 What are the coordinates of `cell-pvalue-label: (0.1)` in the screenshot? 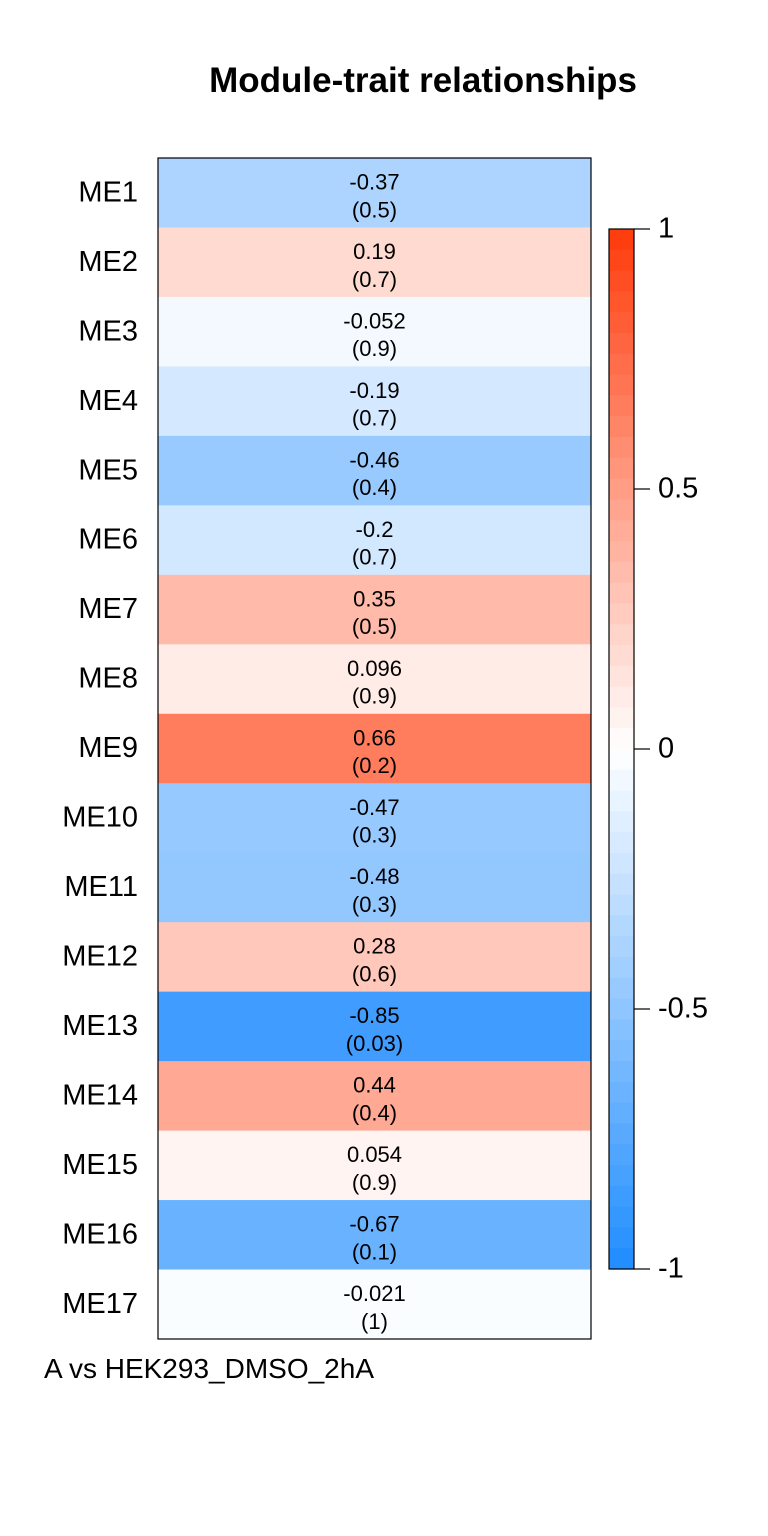 It's located at (374, 1251).